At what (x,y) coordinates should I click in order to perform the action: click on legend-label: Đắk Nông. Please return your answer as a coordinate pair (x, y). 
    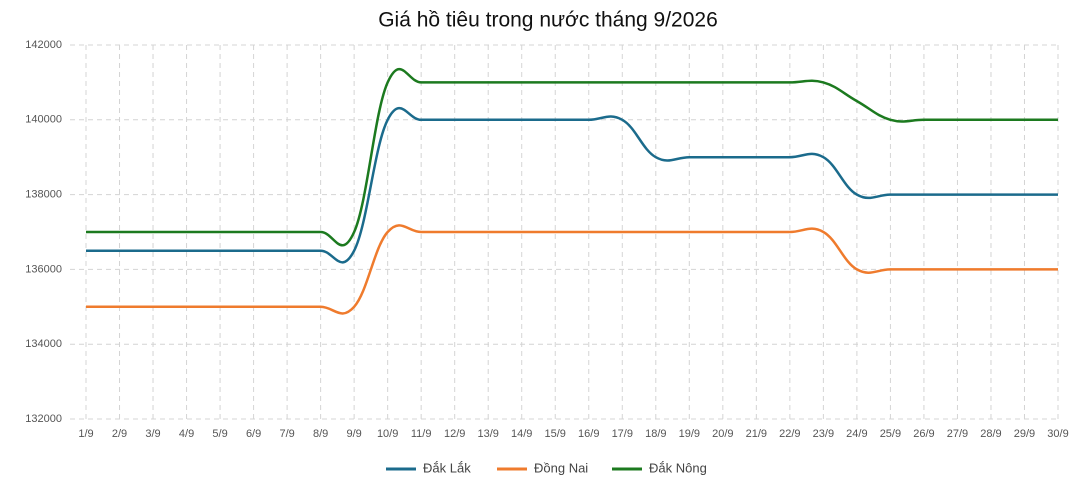
    Looking at the image, I should click on (678, 467).